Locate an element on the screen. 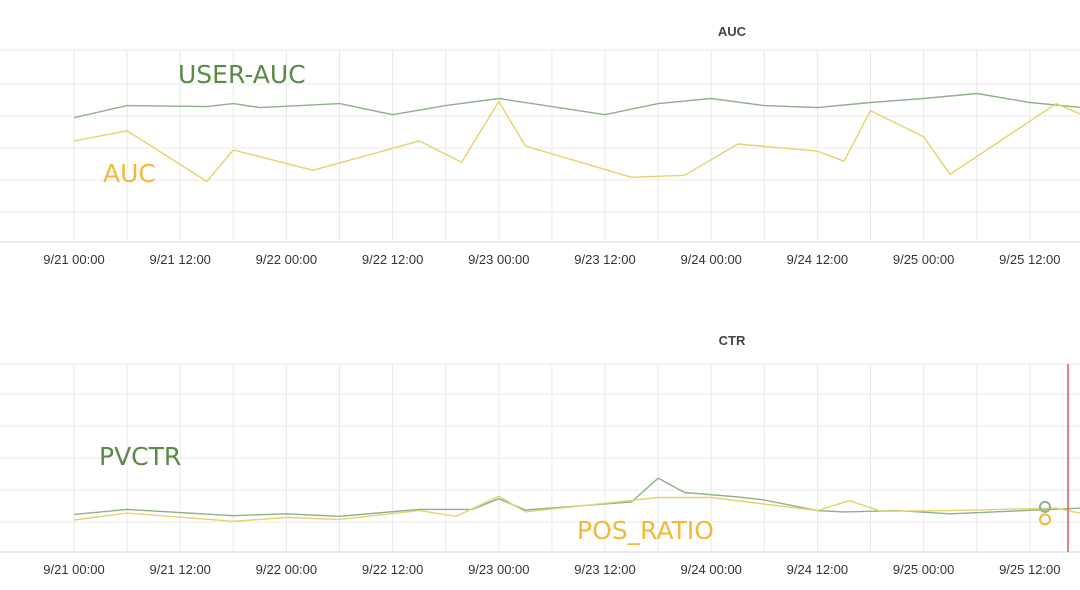 Image resolution: width=1080 pixels, height=590 pixels. ctr-lines is located at coordinates (576, 499).